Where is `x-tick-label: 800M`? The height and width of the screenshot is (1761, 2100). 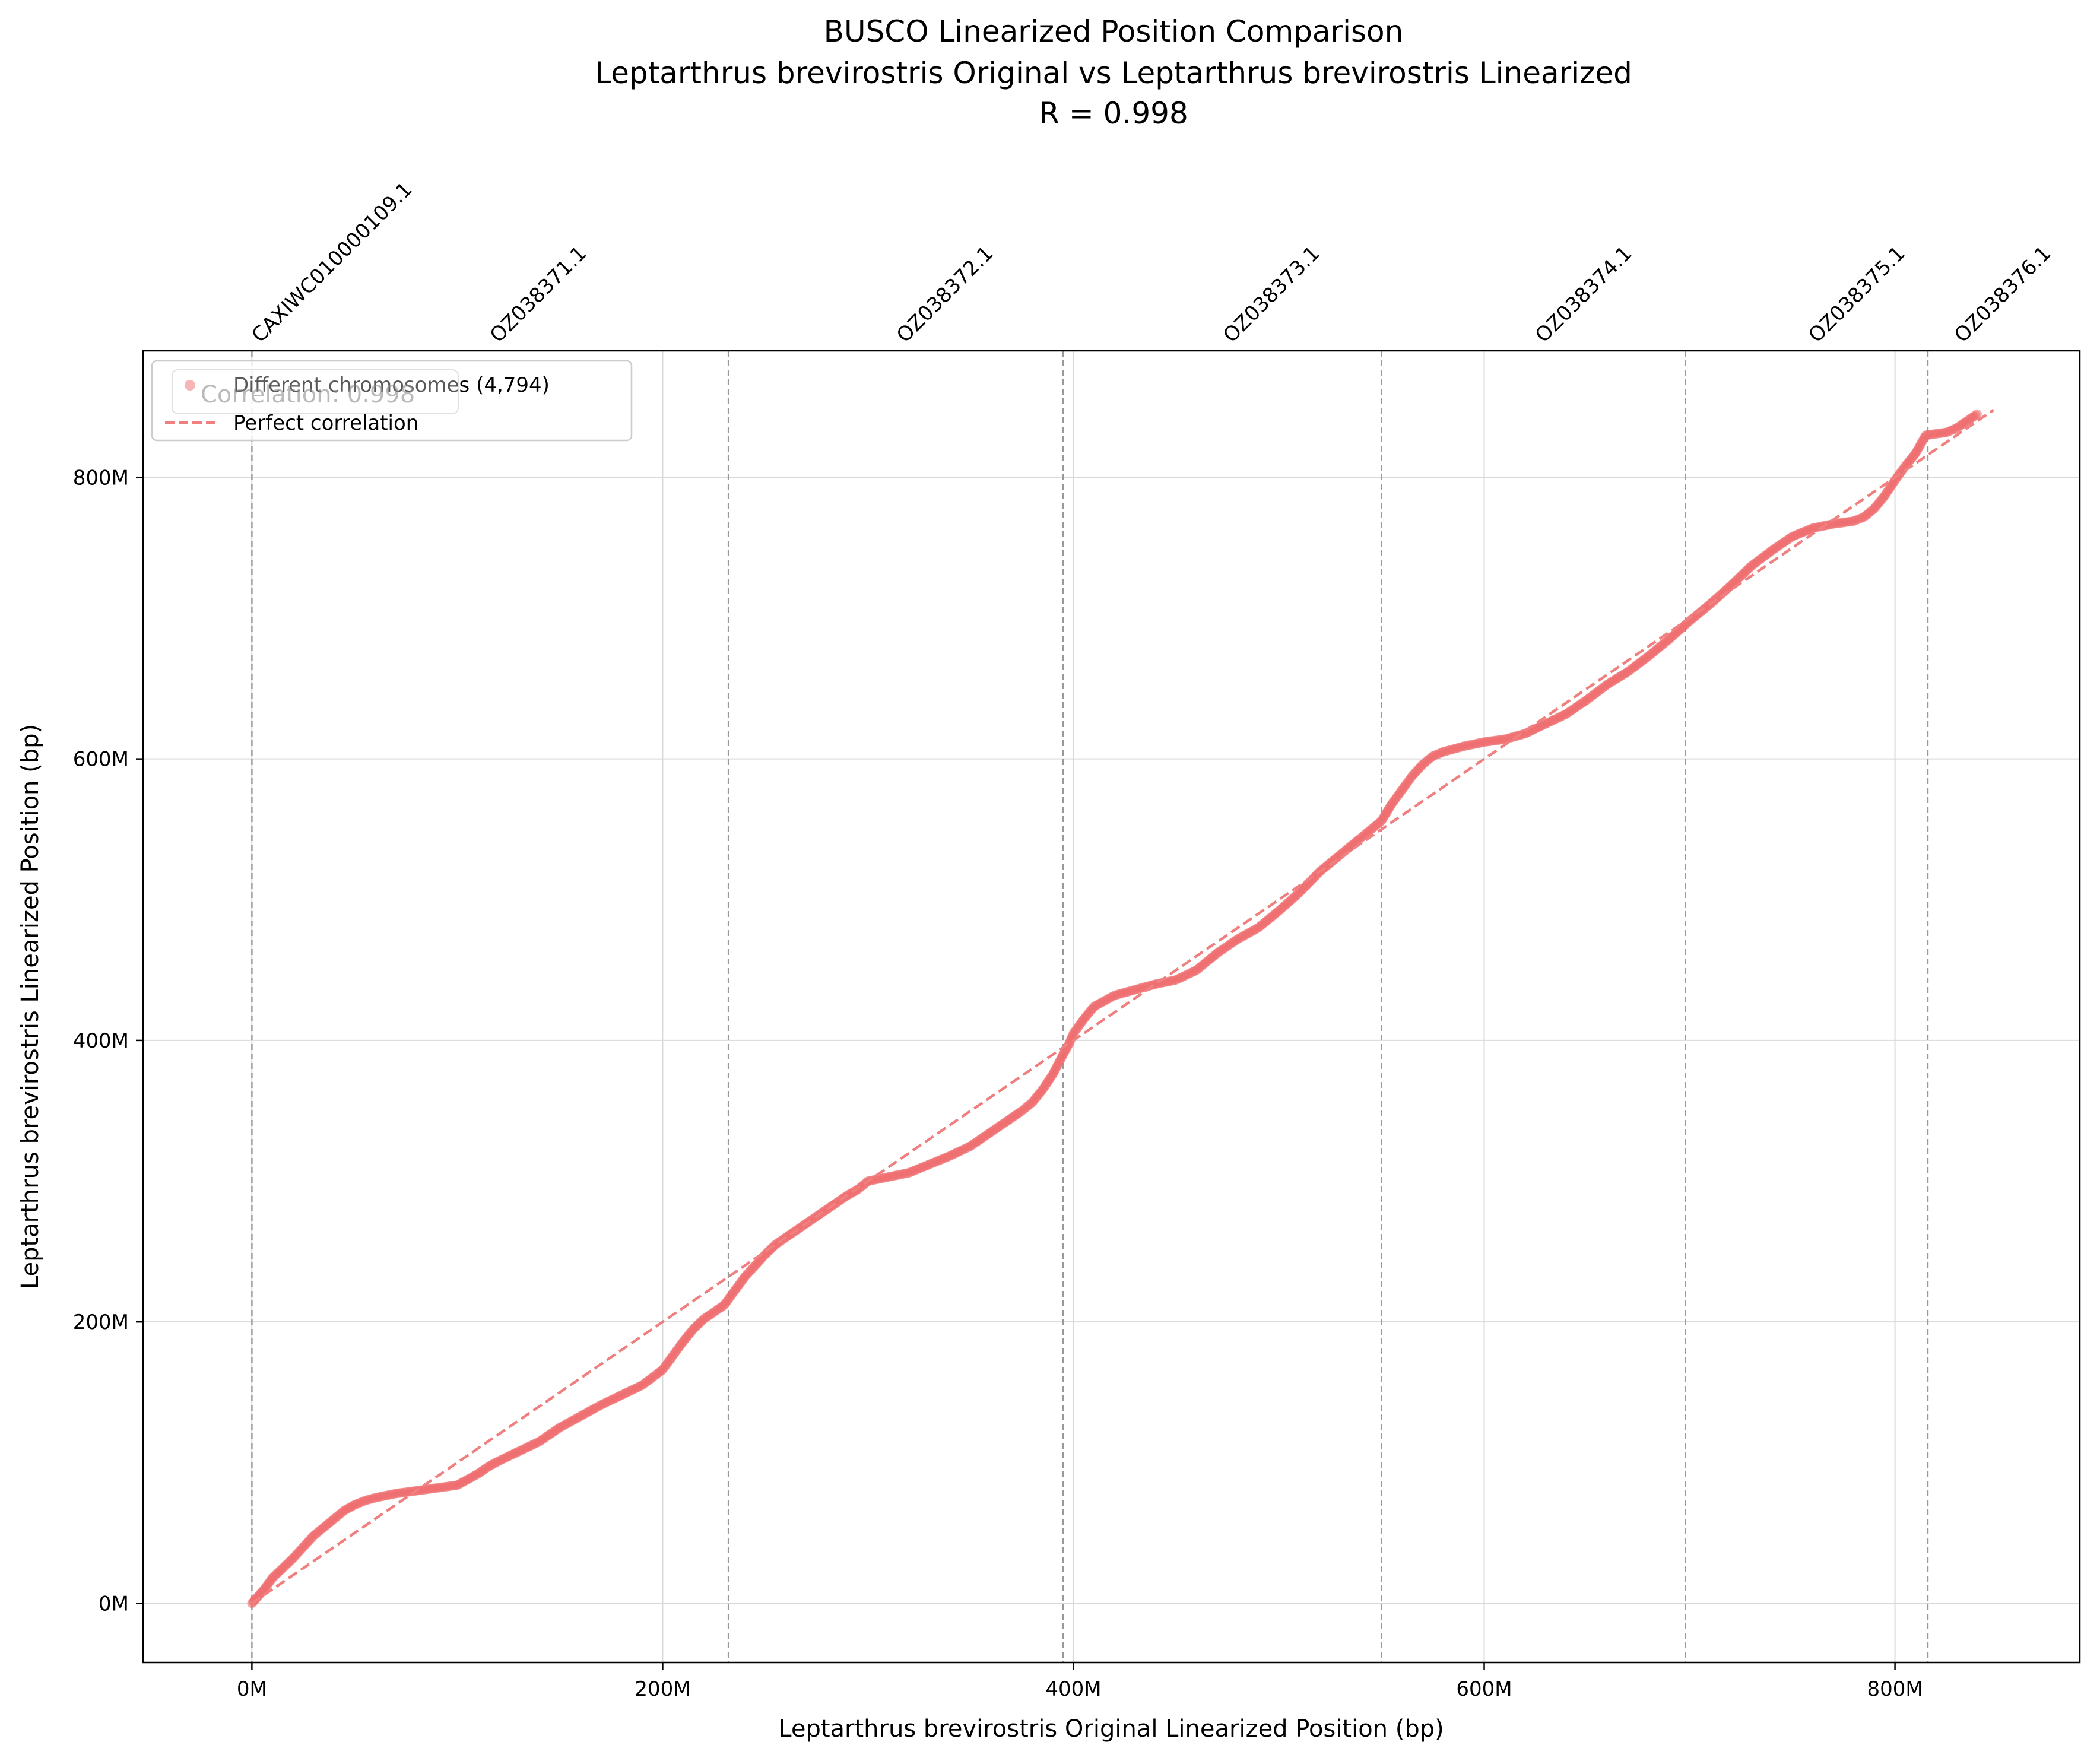 x-tick-label: 800M is located at coordinates (1895, 1689).